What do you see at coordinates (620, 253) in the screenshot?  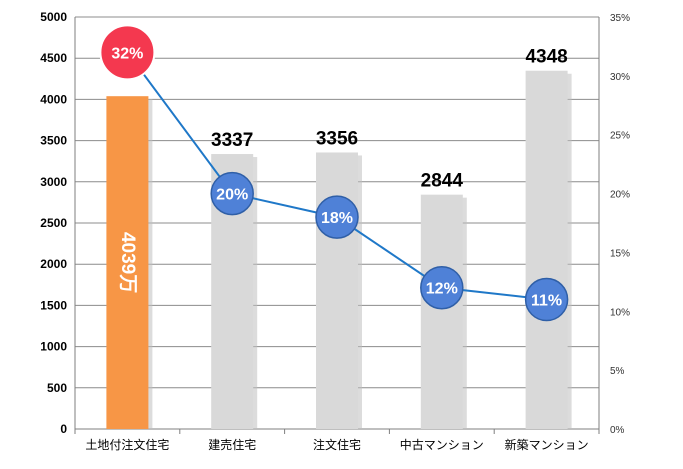 I see `y-right-tick-label: 15%` at bounding box center [620, 253].